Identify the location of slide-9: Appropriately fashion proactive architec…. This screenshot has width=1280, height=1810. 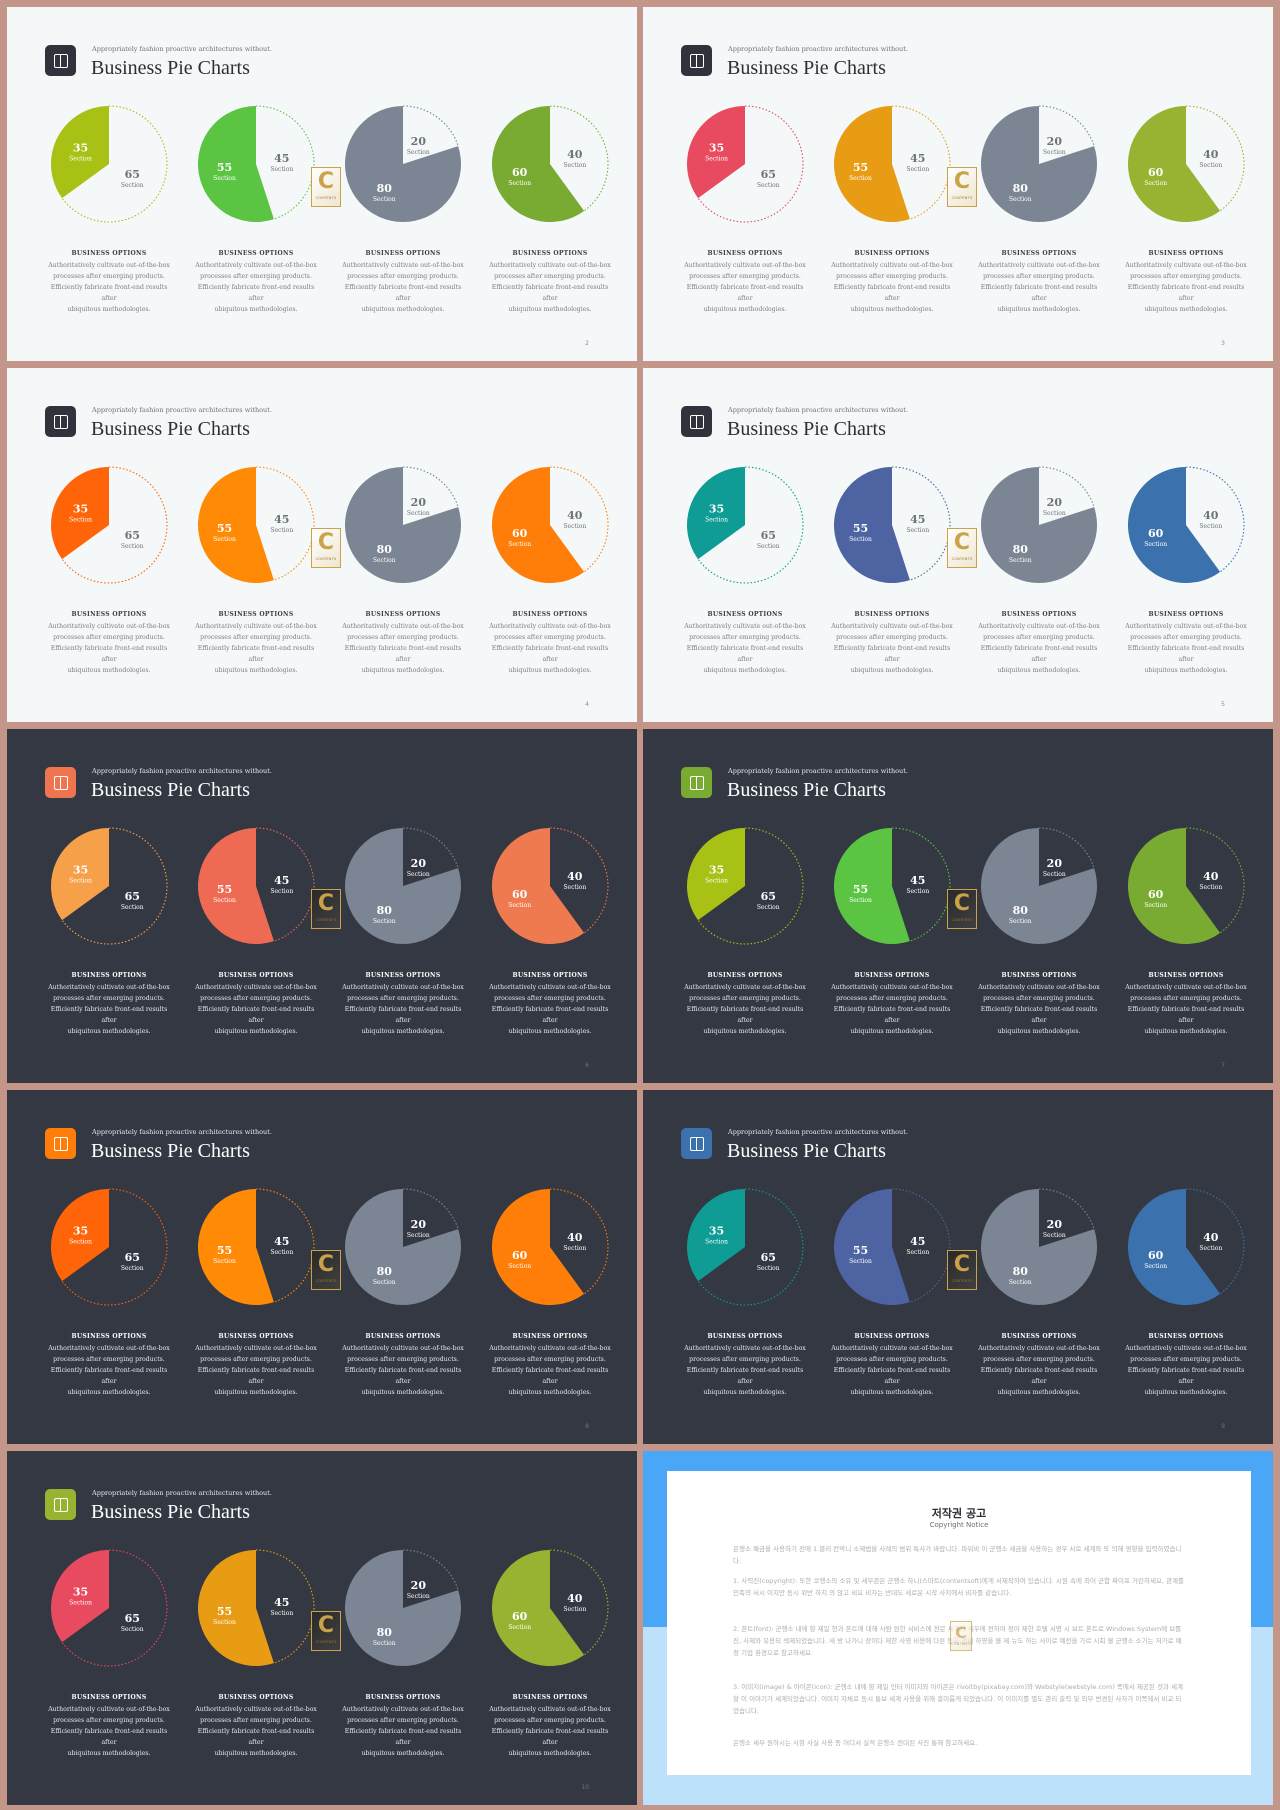
(958, 1267).